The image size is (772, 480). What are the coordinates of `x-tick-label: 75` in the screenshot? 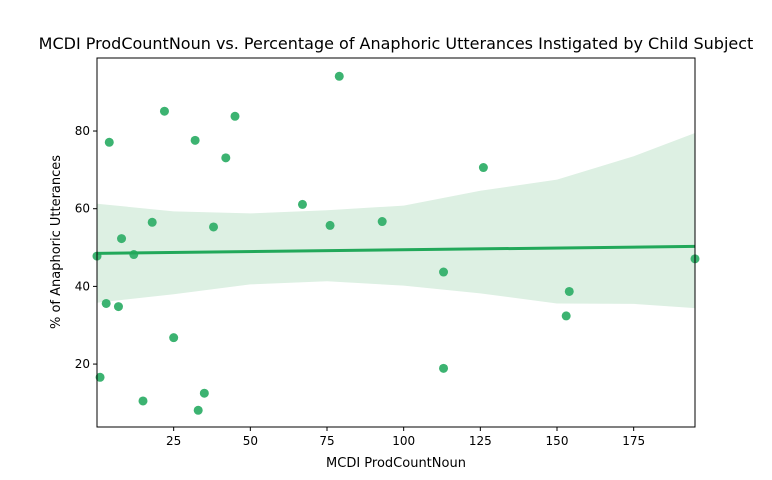 It's located at (326, 441).